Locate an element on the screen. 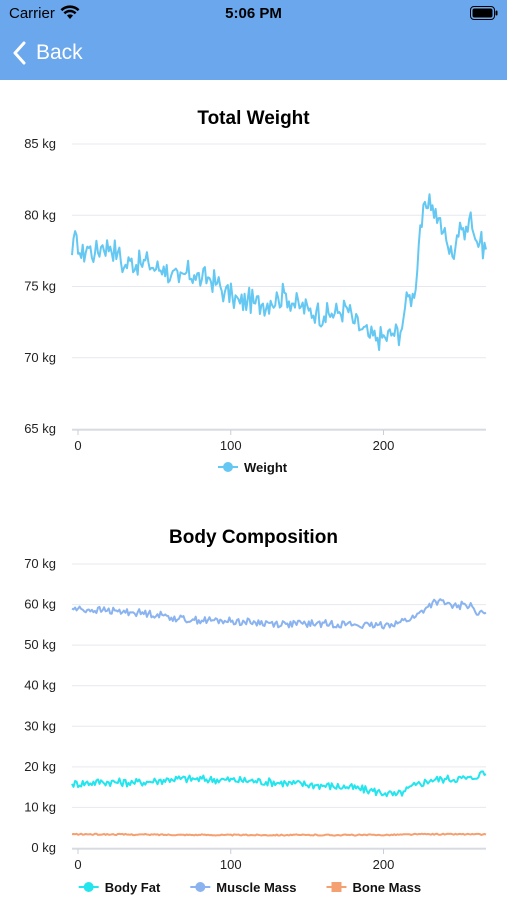 The image size is (507, 900). y-tick-label: 0 kg is located at coordinates (43, 847).